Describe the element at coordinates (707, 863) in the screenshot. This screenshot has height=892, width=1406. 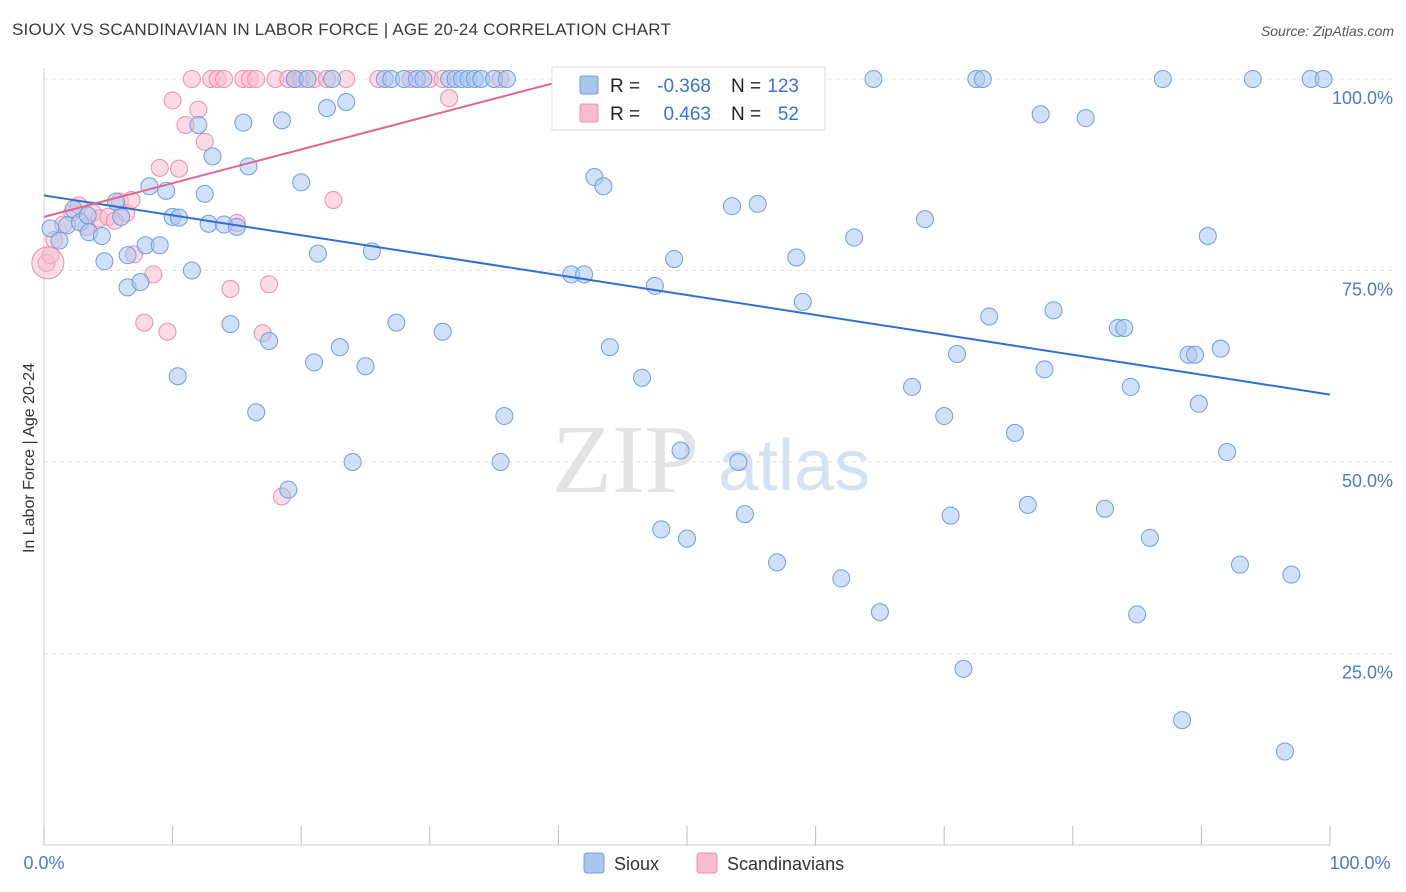
I see `legend-swatch-scand` at that location.